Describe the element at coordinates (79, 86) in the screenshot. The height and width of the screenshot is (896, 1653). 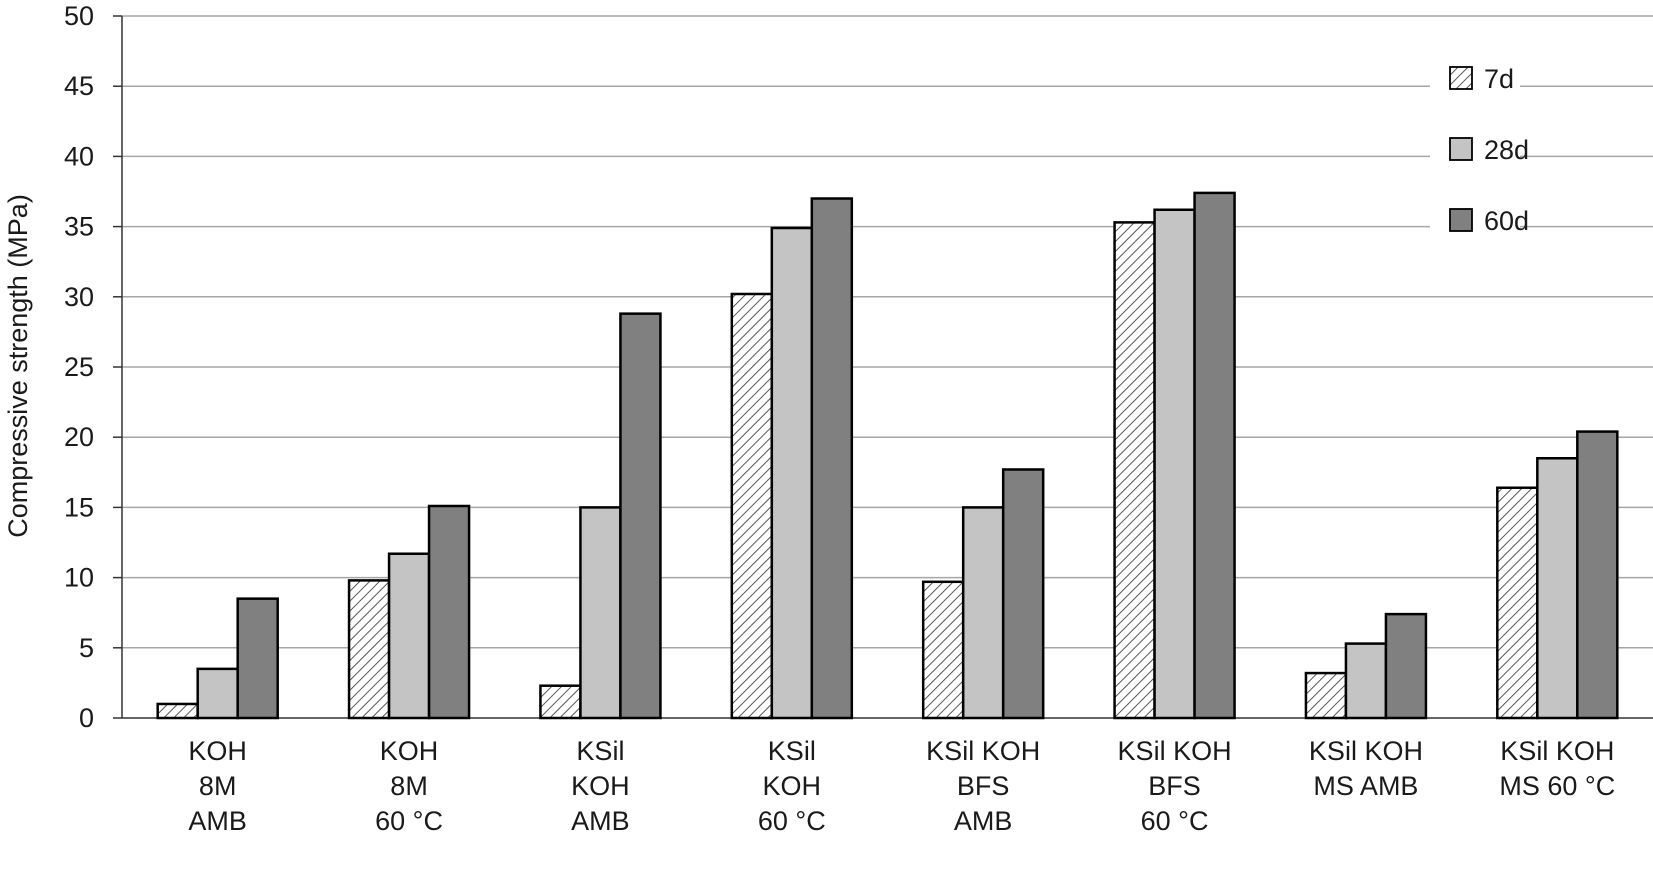
I see `y-tick-label: 45` at that location.